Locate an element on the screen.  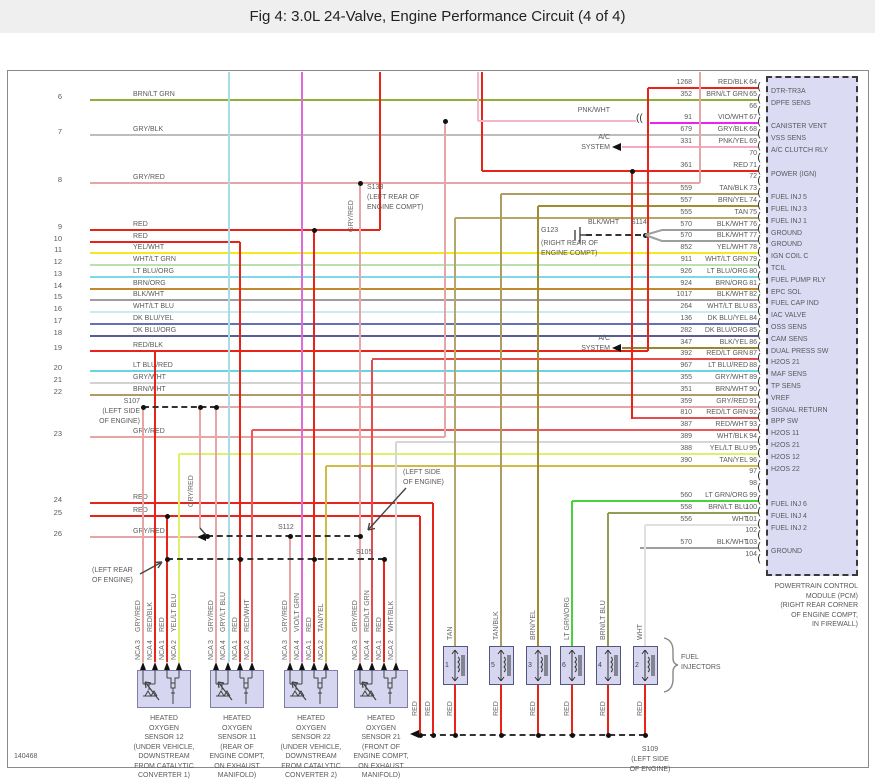
oxygen-sensor-box is located at coordinates (381, 689).